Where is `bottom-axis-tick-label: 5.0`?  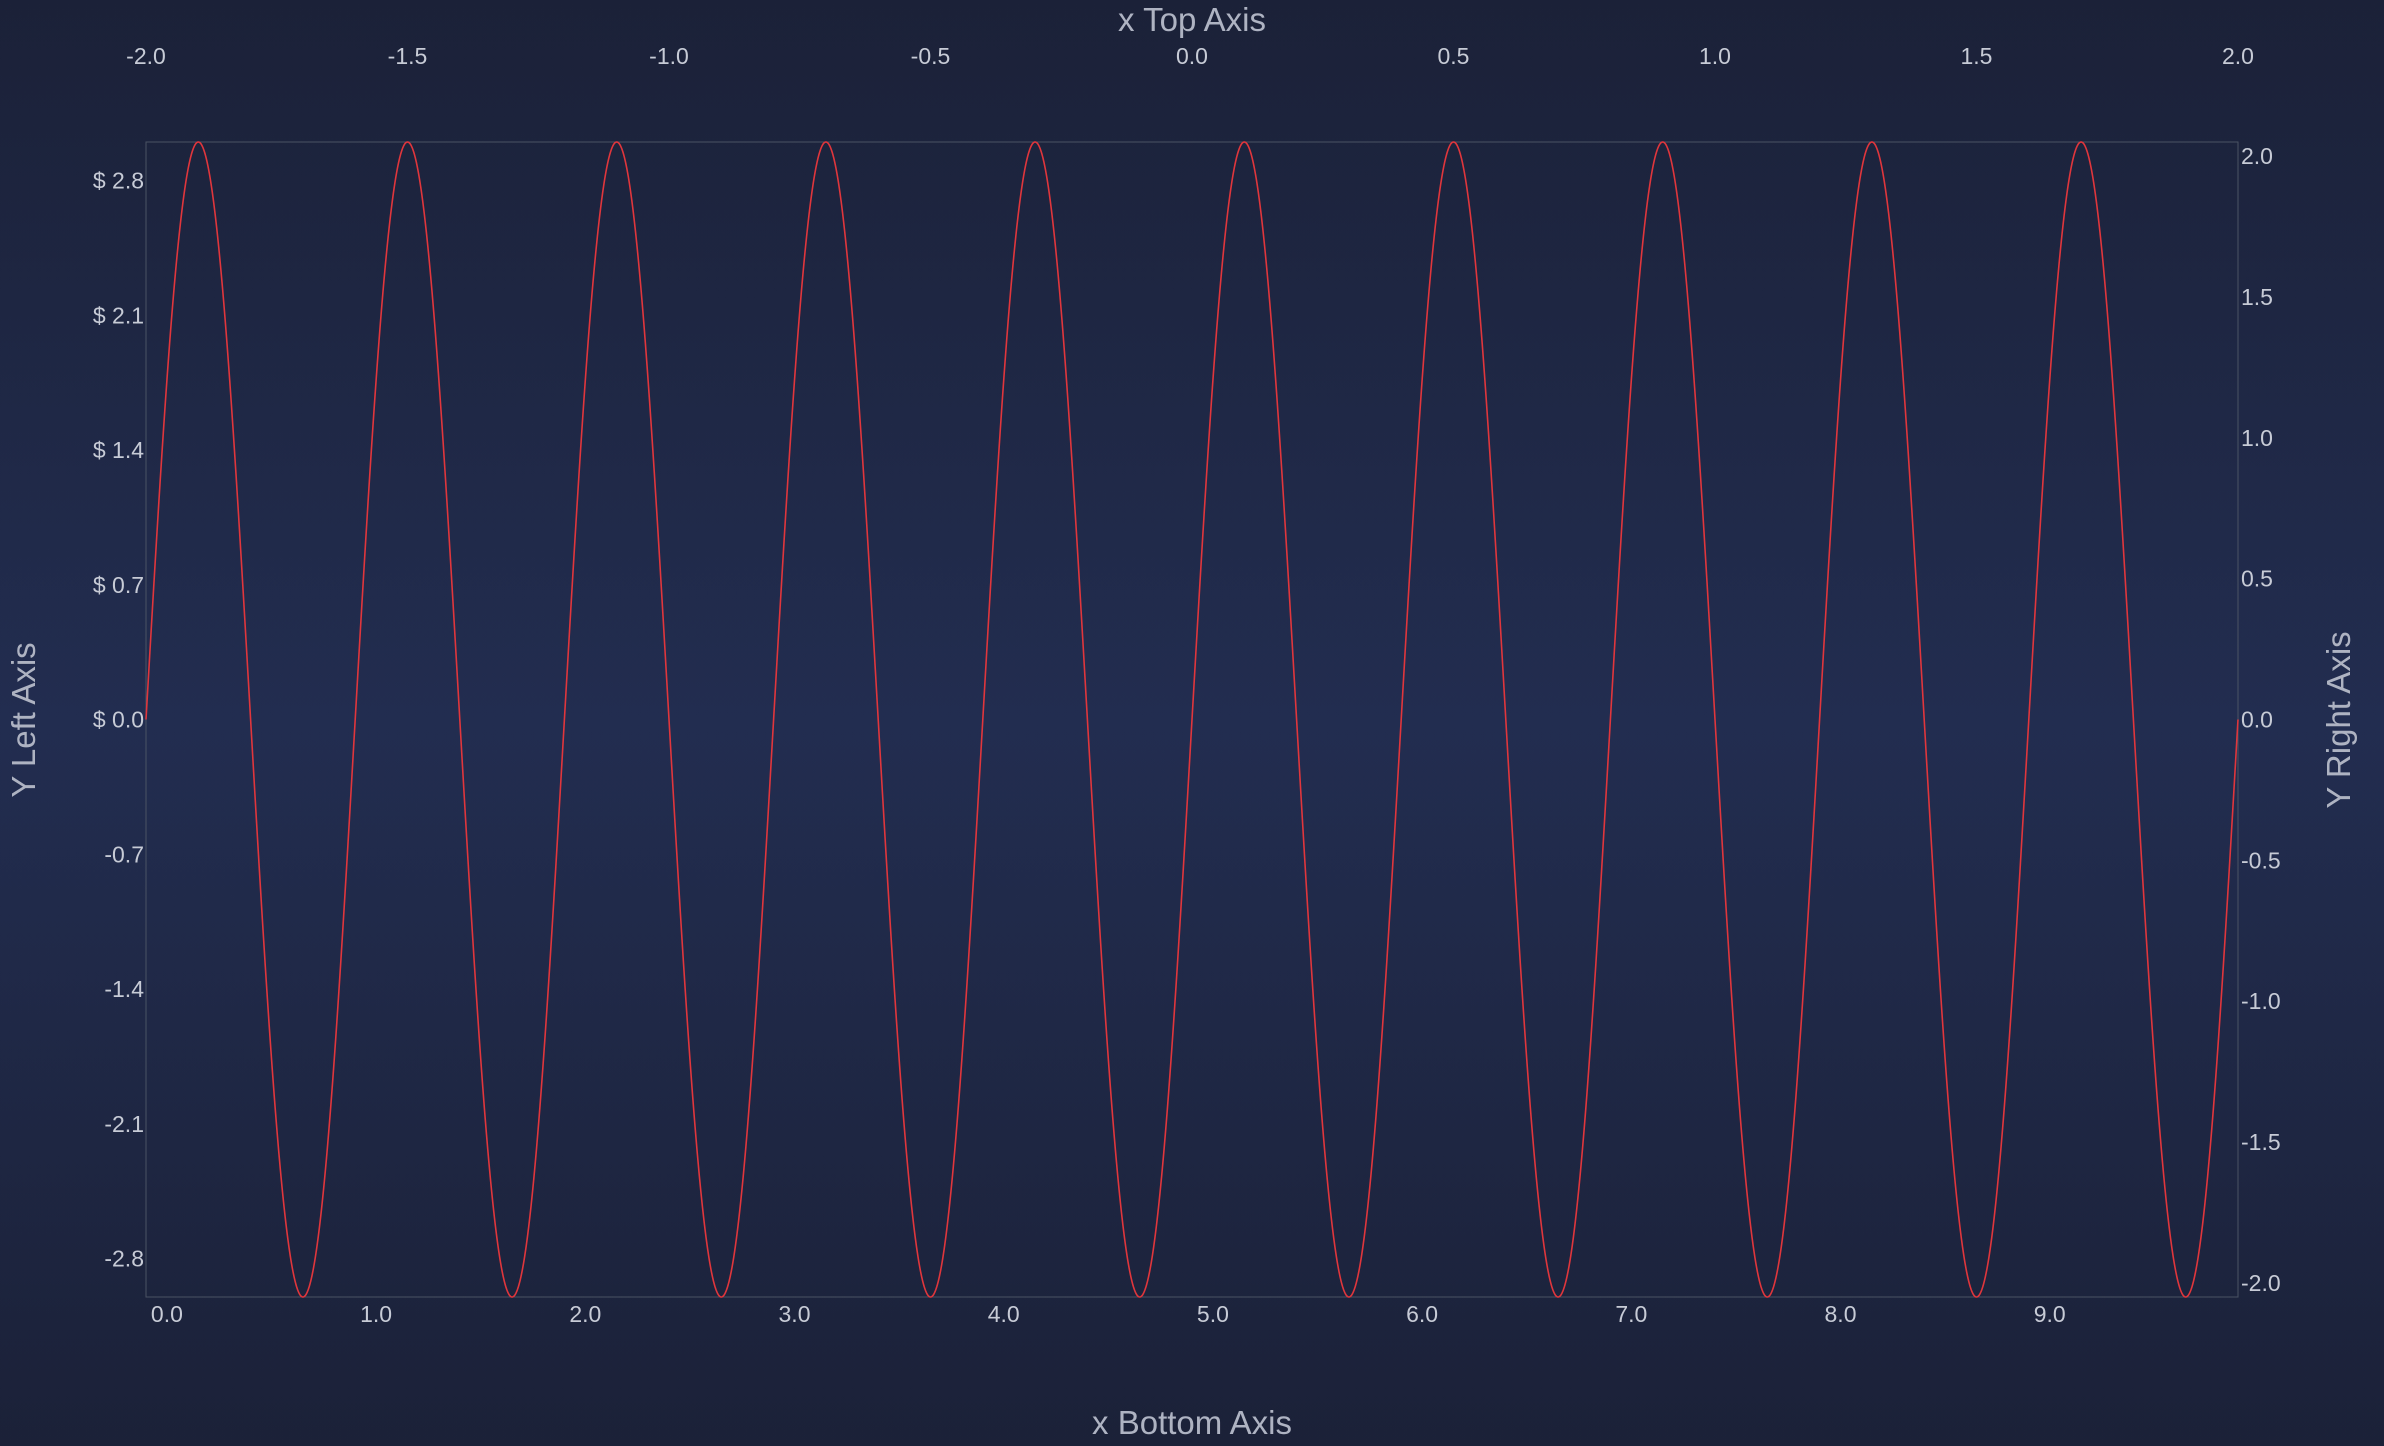
bottom-axis-tick-label: 5.0 is located at coordinates (1213, 1314).